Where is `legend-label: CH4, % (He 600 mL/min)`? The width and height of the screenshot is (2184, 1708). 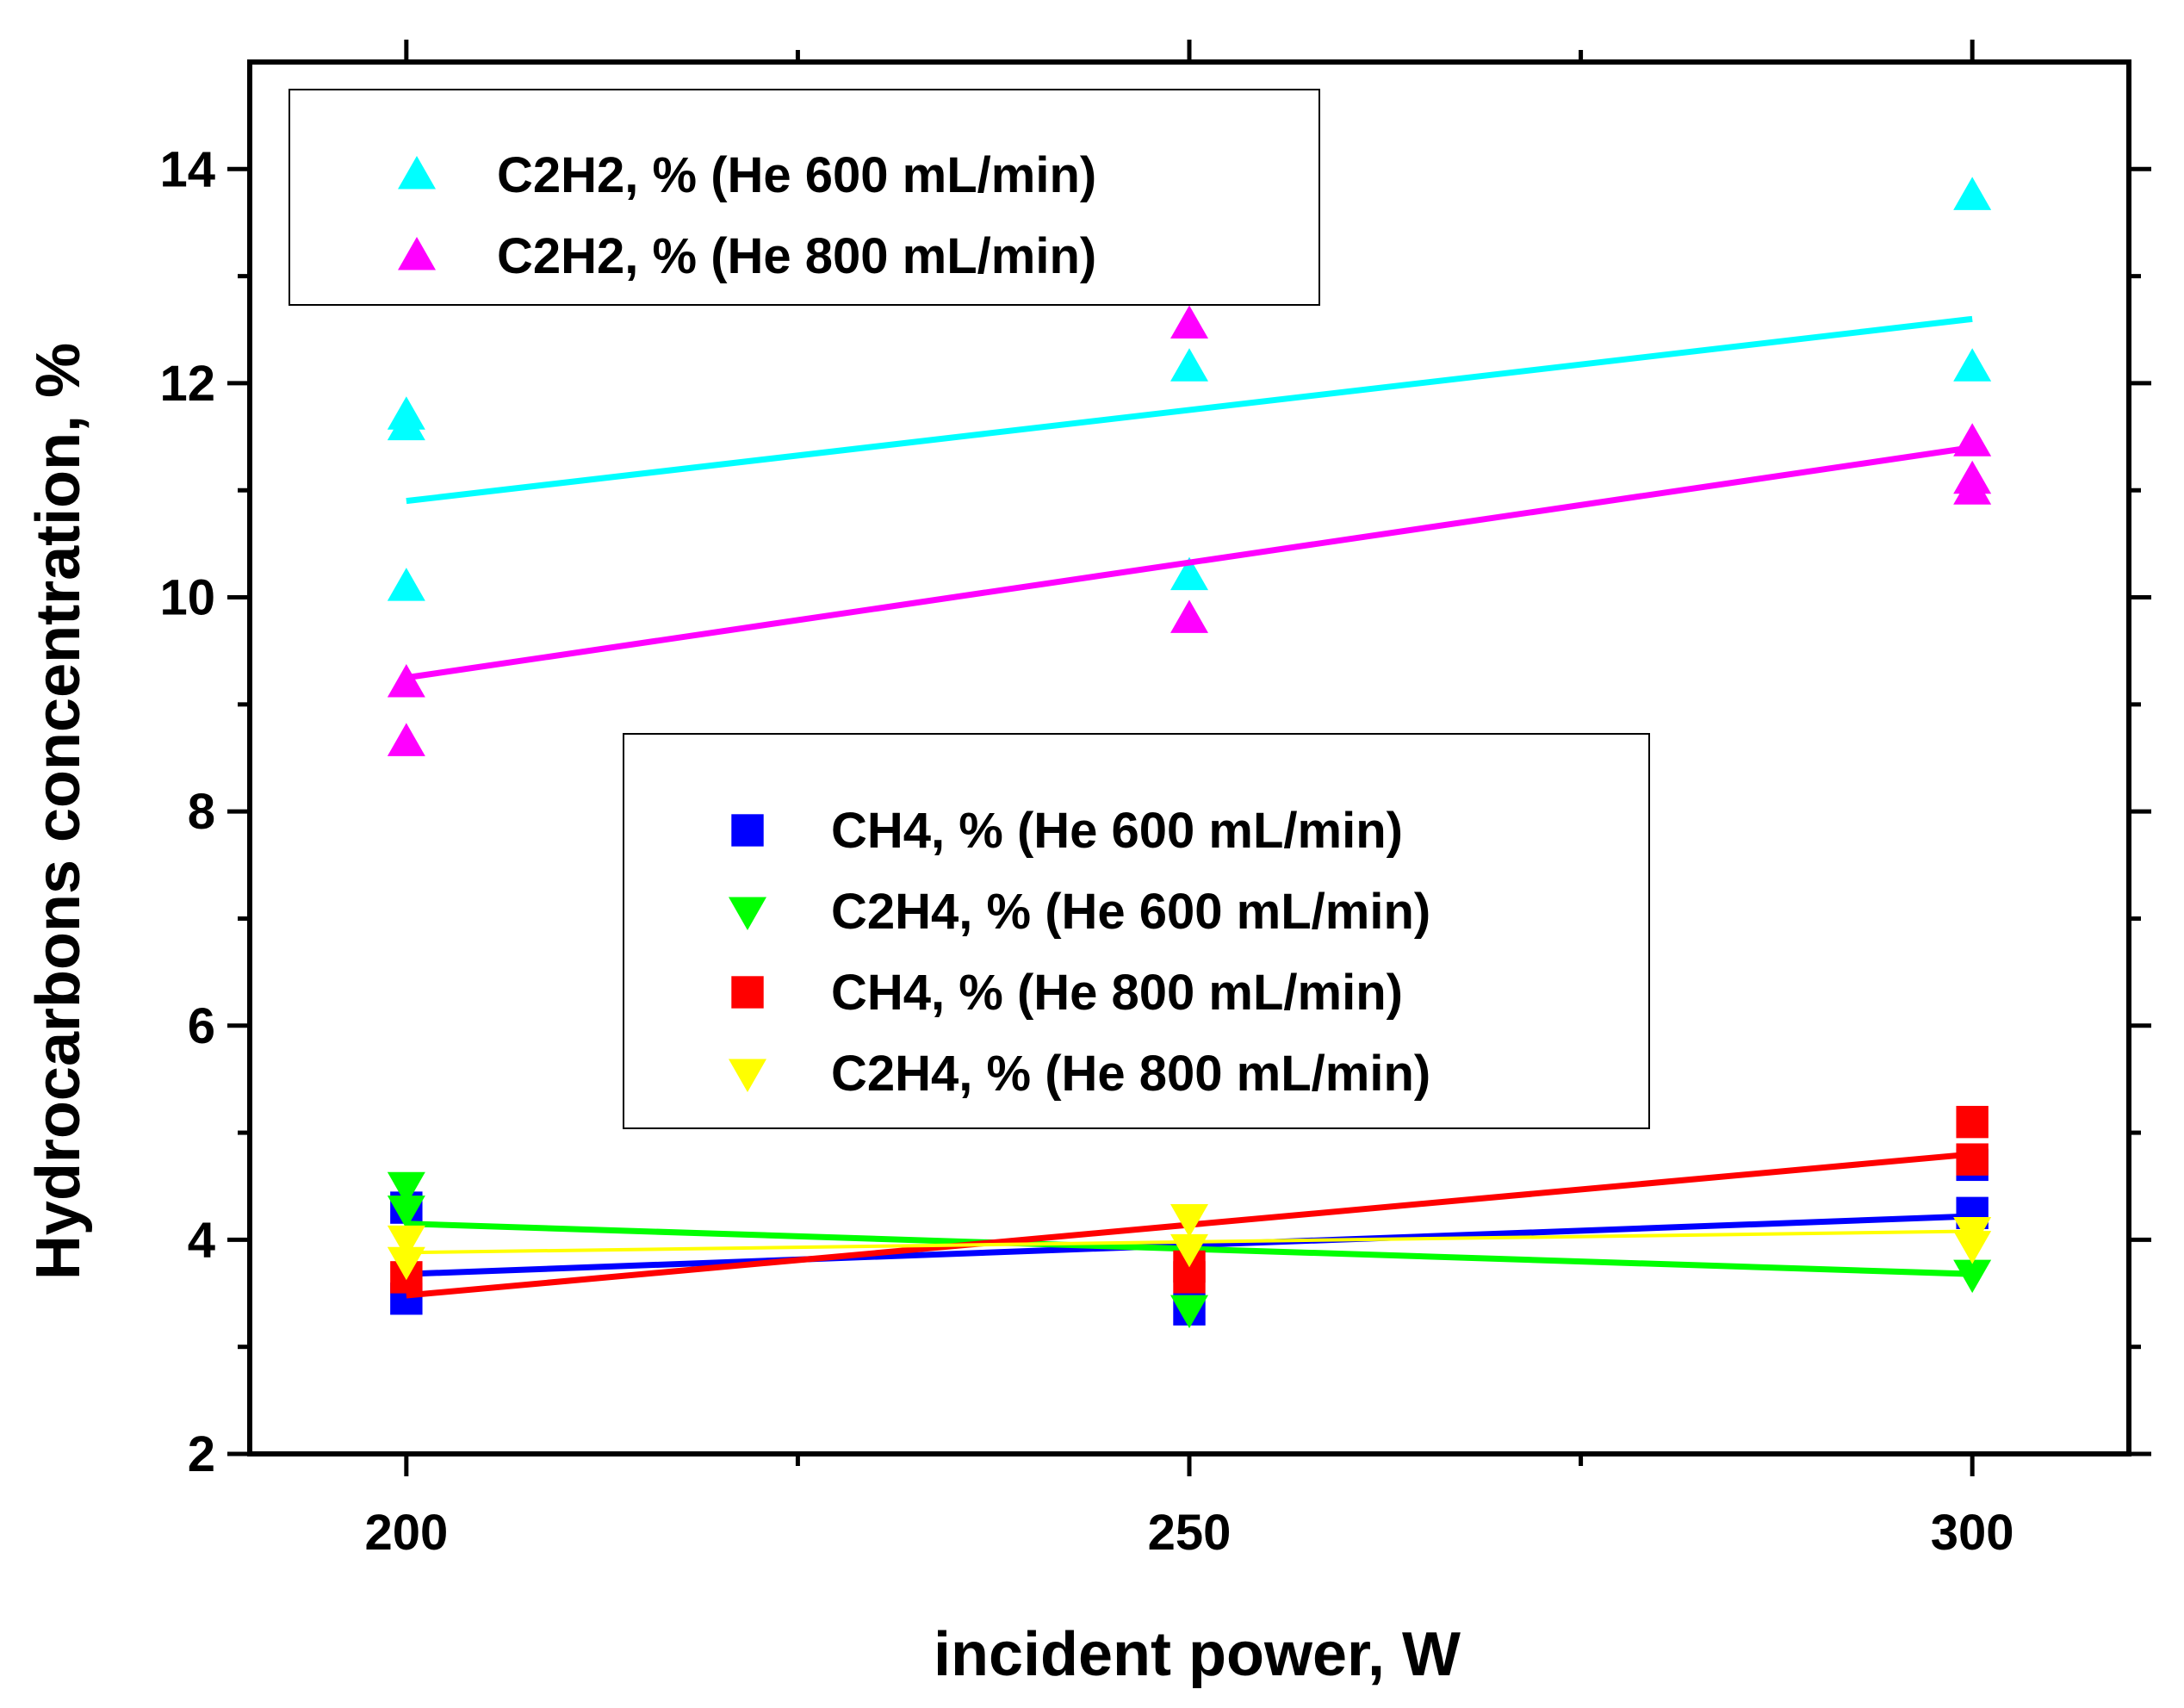
legend-label: CH4, % (He 600 mL/min) is located at coordinates (1117, 831).